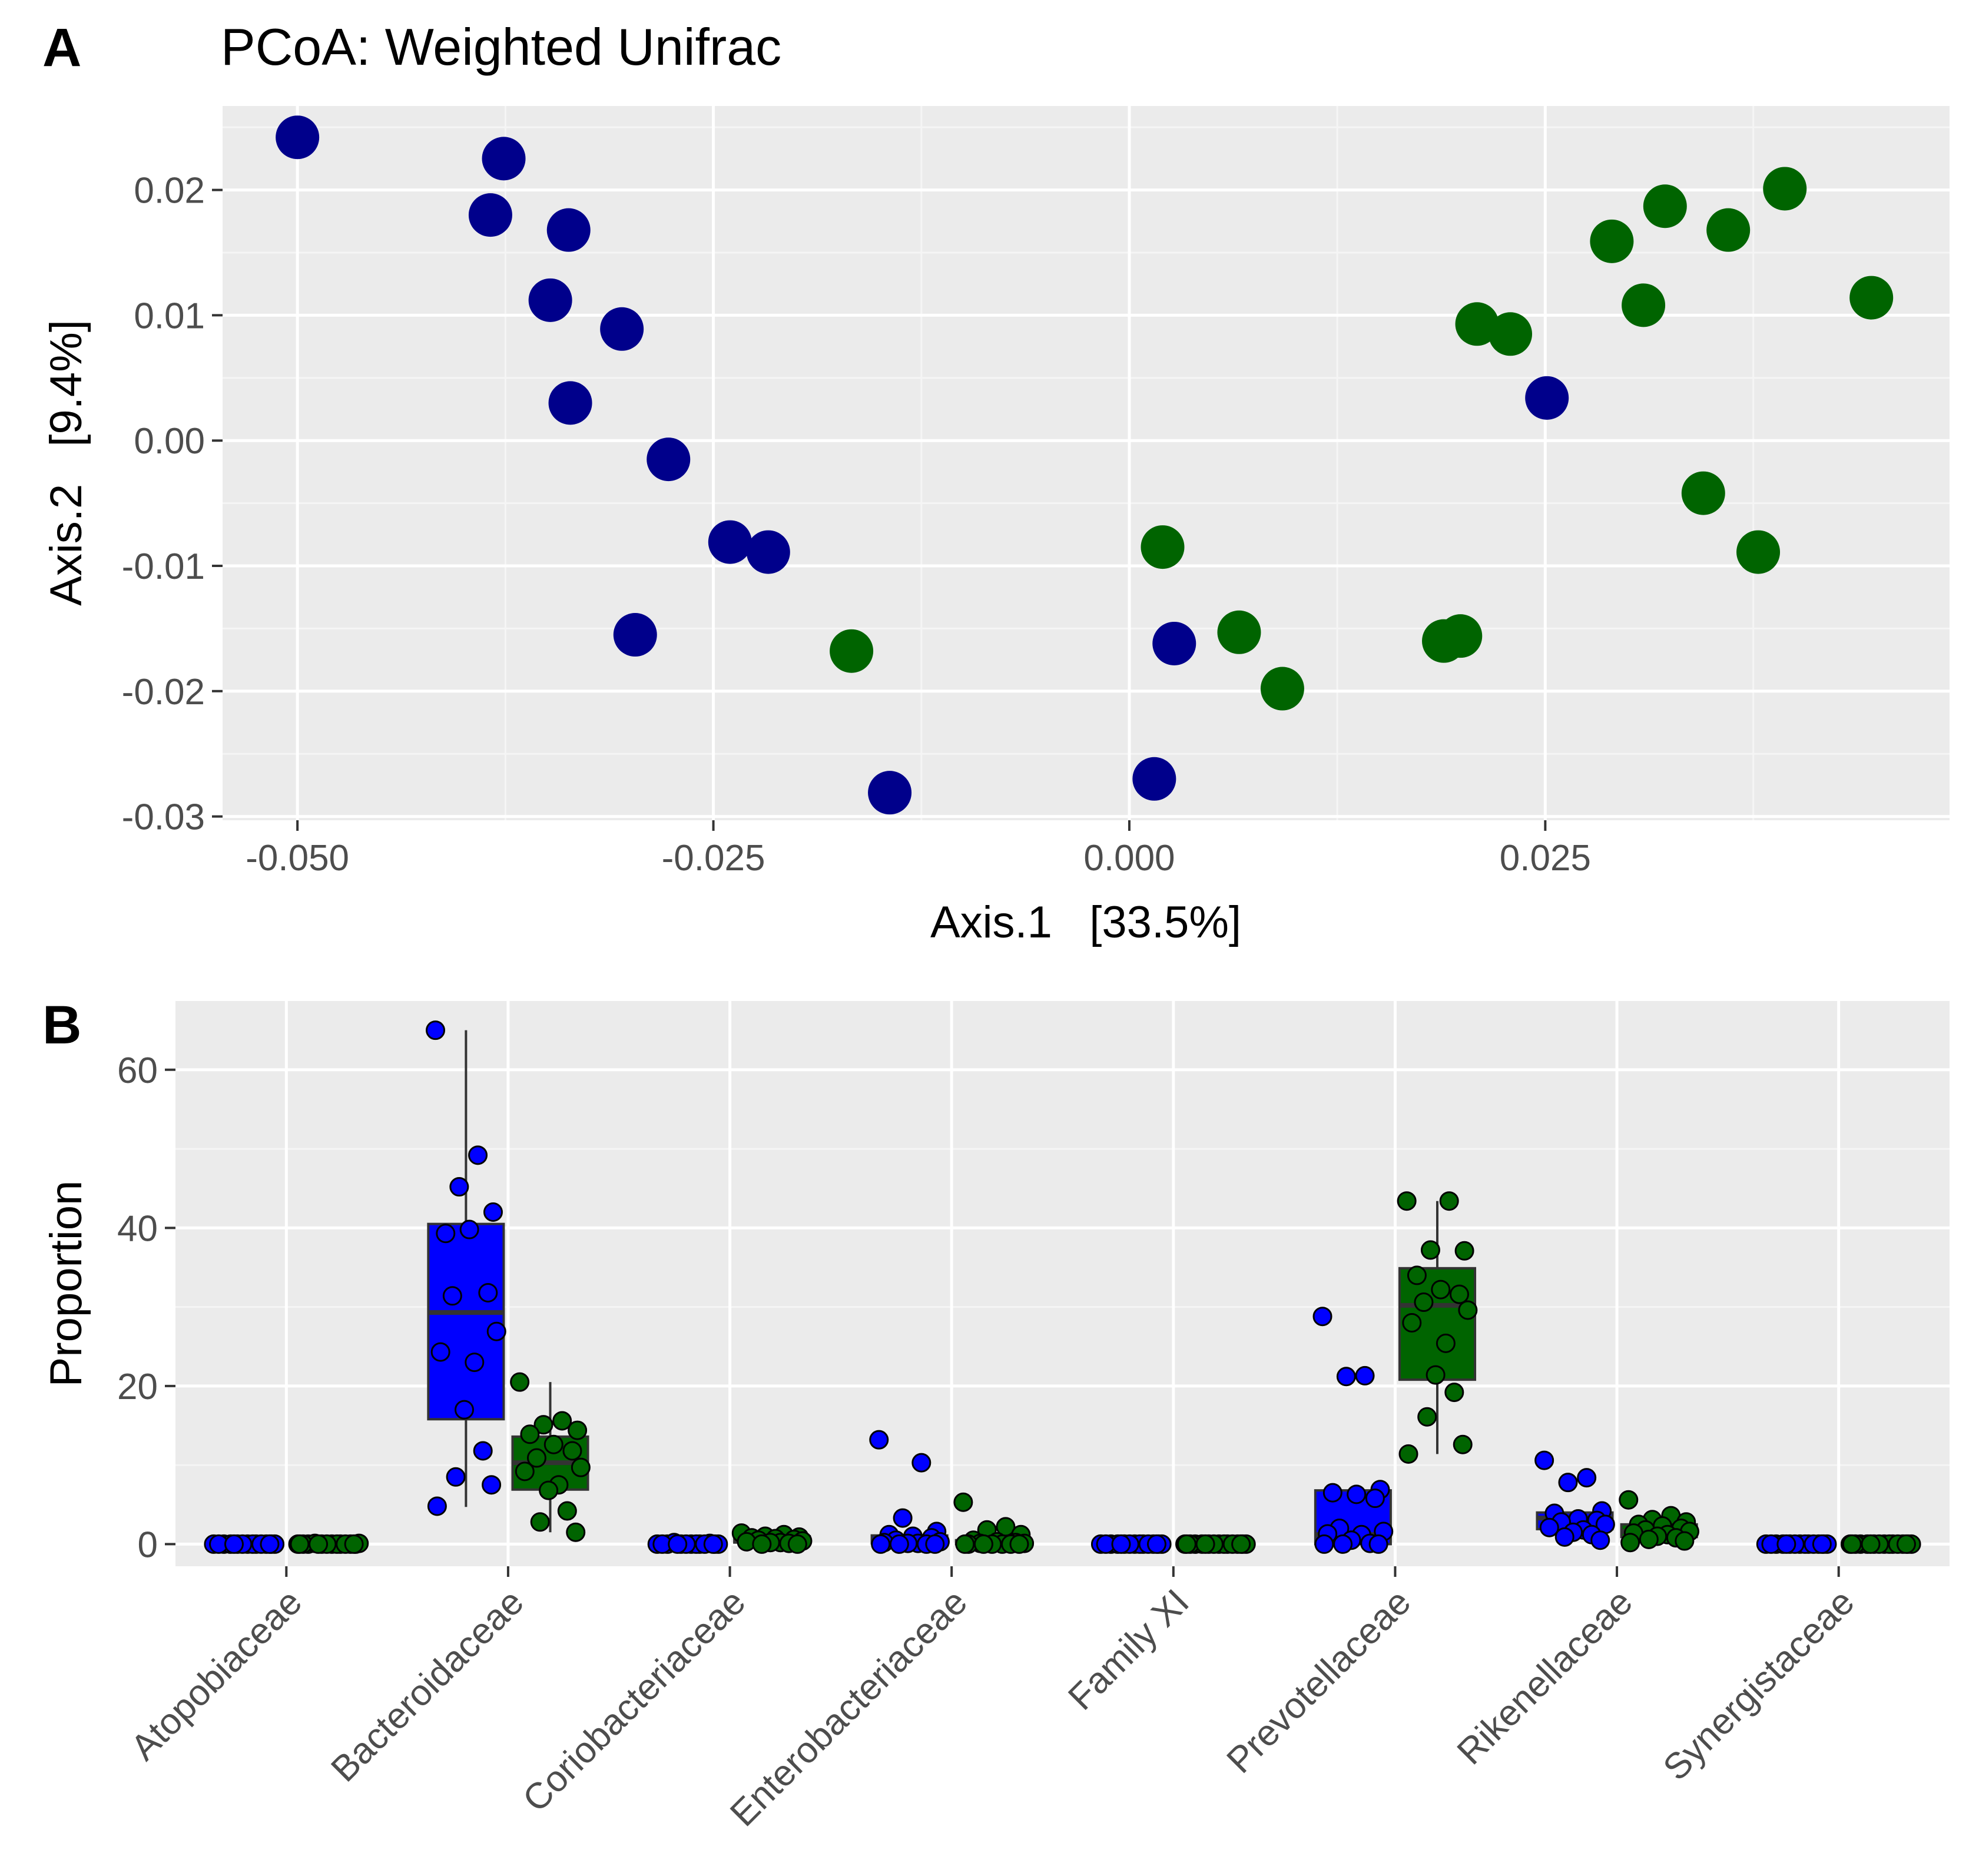 This screenshot has width=1979, height=1876. Describe the element at coordinates (713, 859) in the screenshot. I see `panel-a-x-tick-label: -0.025` at that location.